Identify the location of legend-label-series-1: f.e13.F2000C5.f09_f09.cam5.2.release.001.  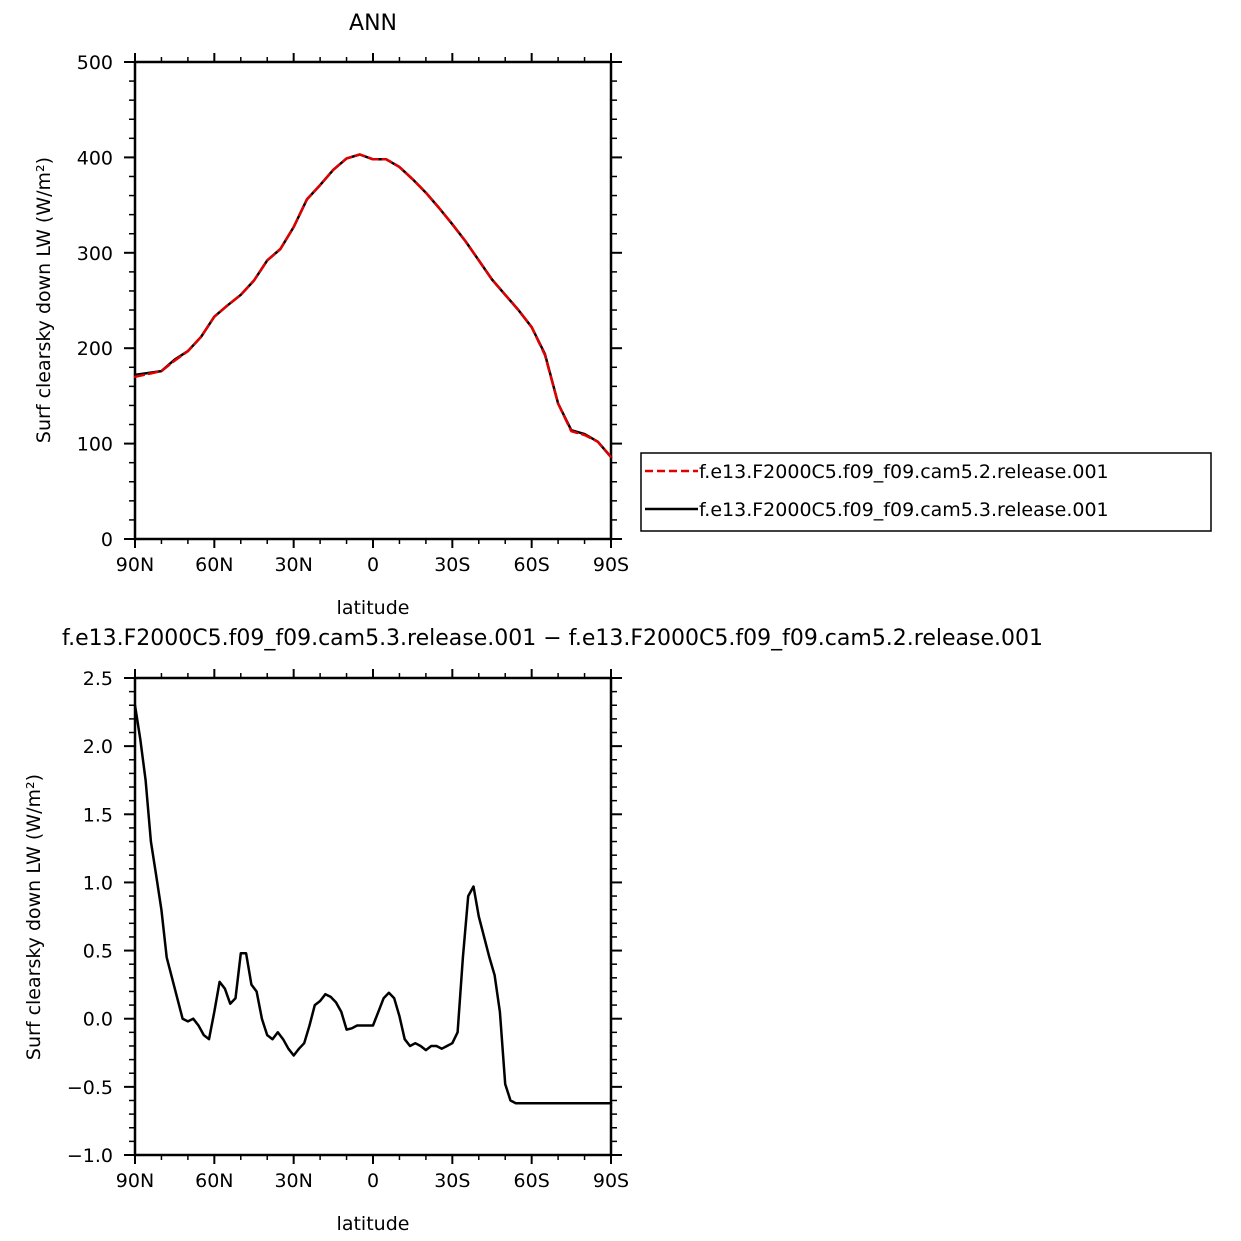
(904, 472).